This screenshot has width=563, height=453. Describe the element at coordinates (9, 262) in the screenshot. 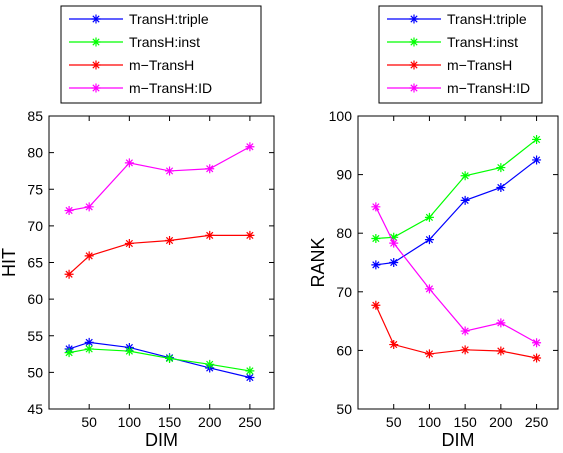

I see `y-axis-label: HIT` at that location.